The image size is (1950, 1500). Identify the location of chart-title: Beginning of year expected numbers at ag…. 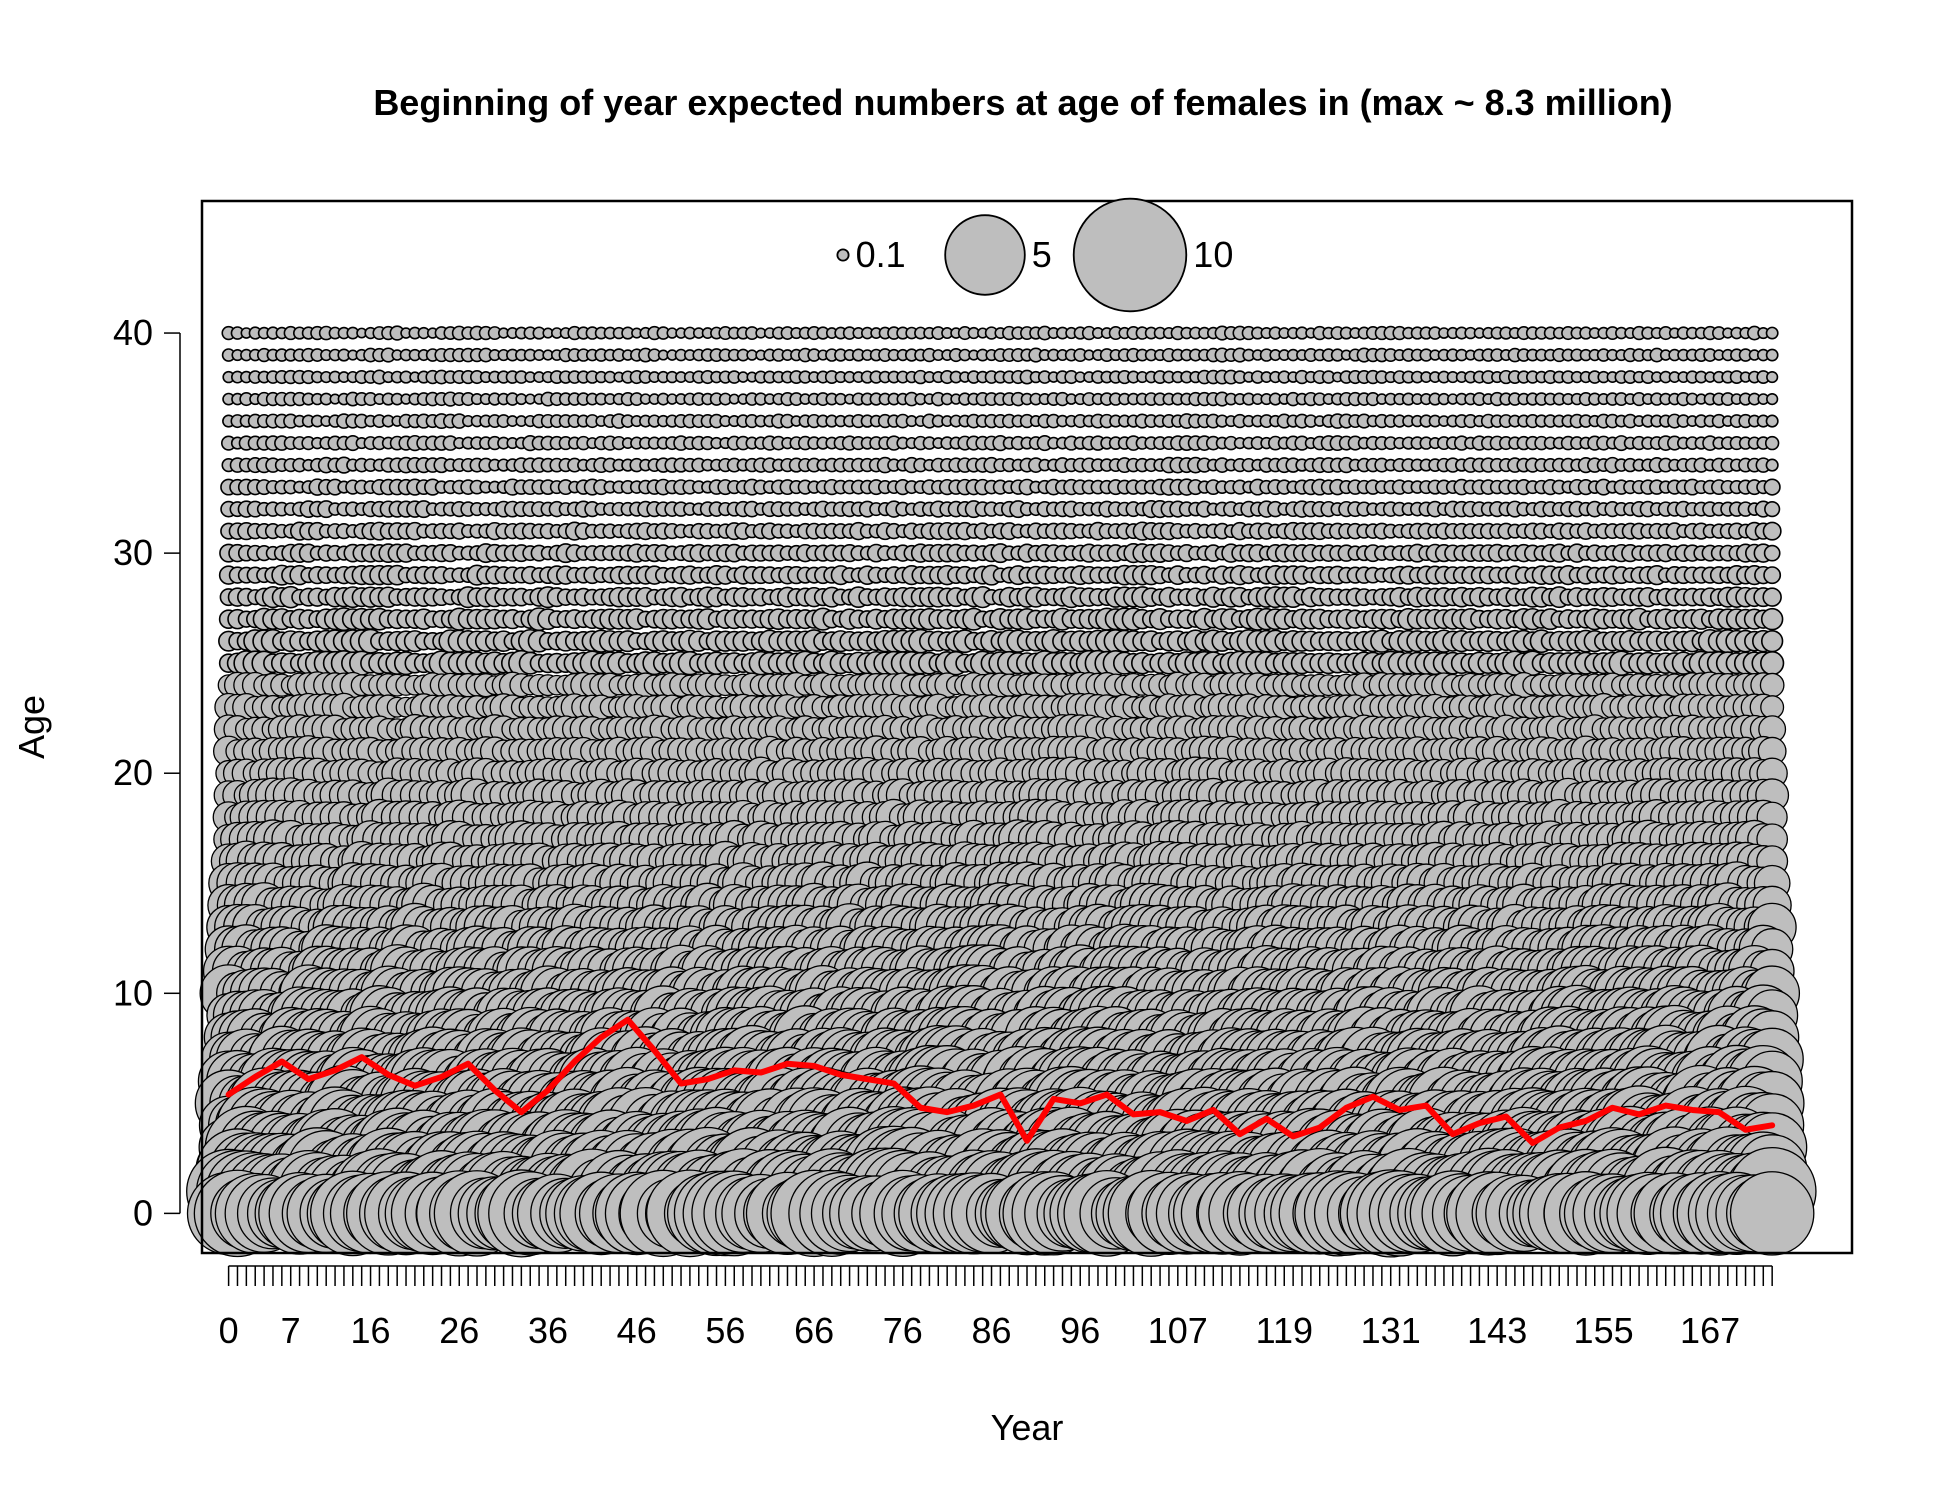
(1022, 102).